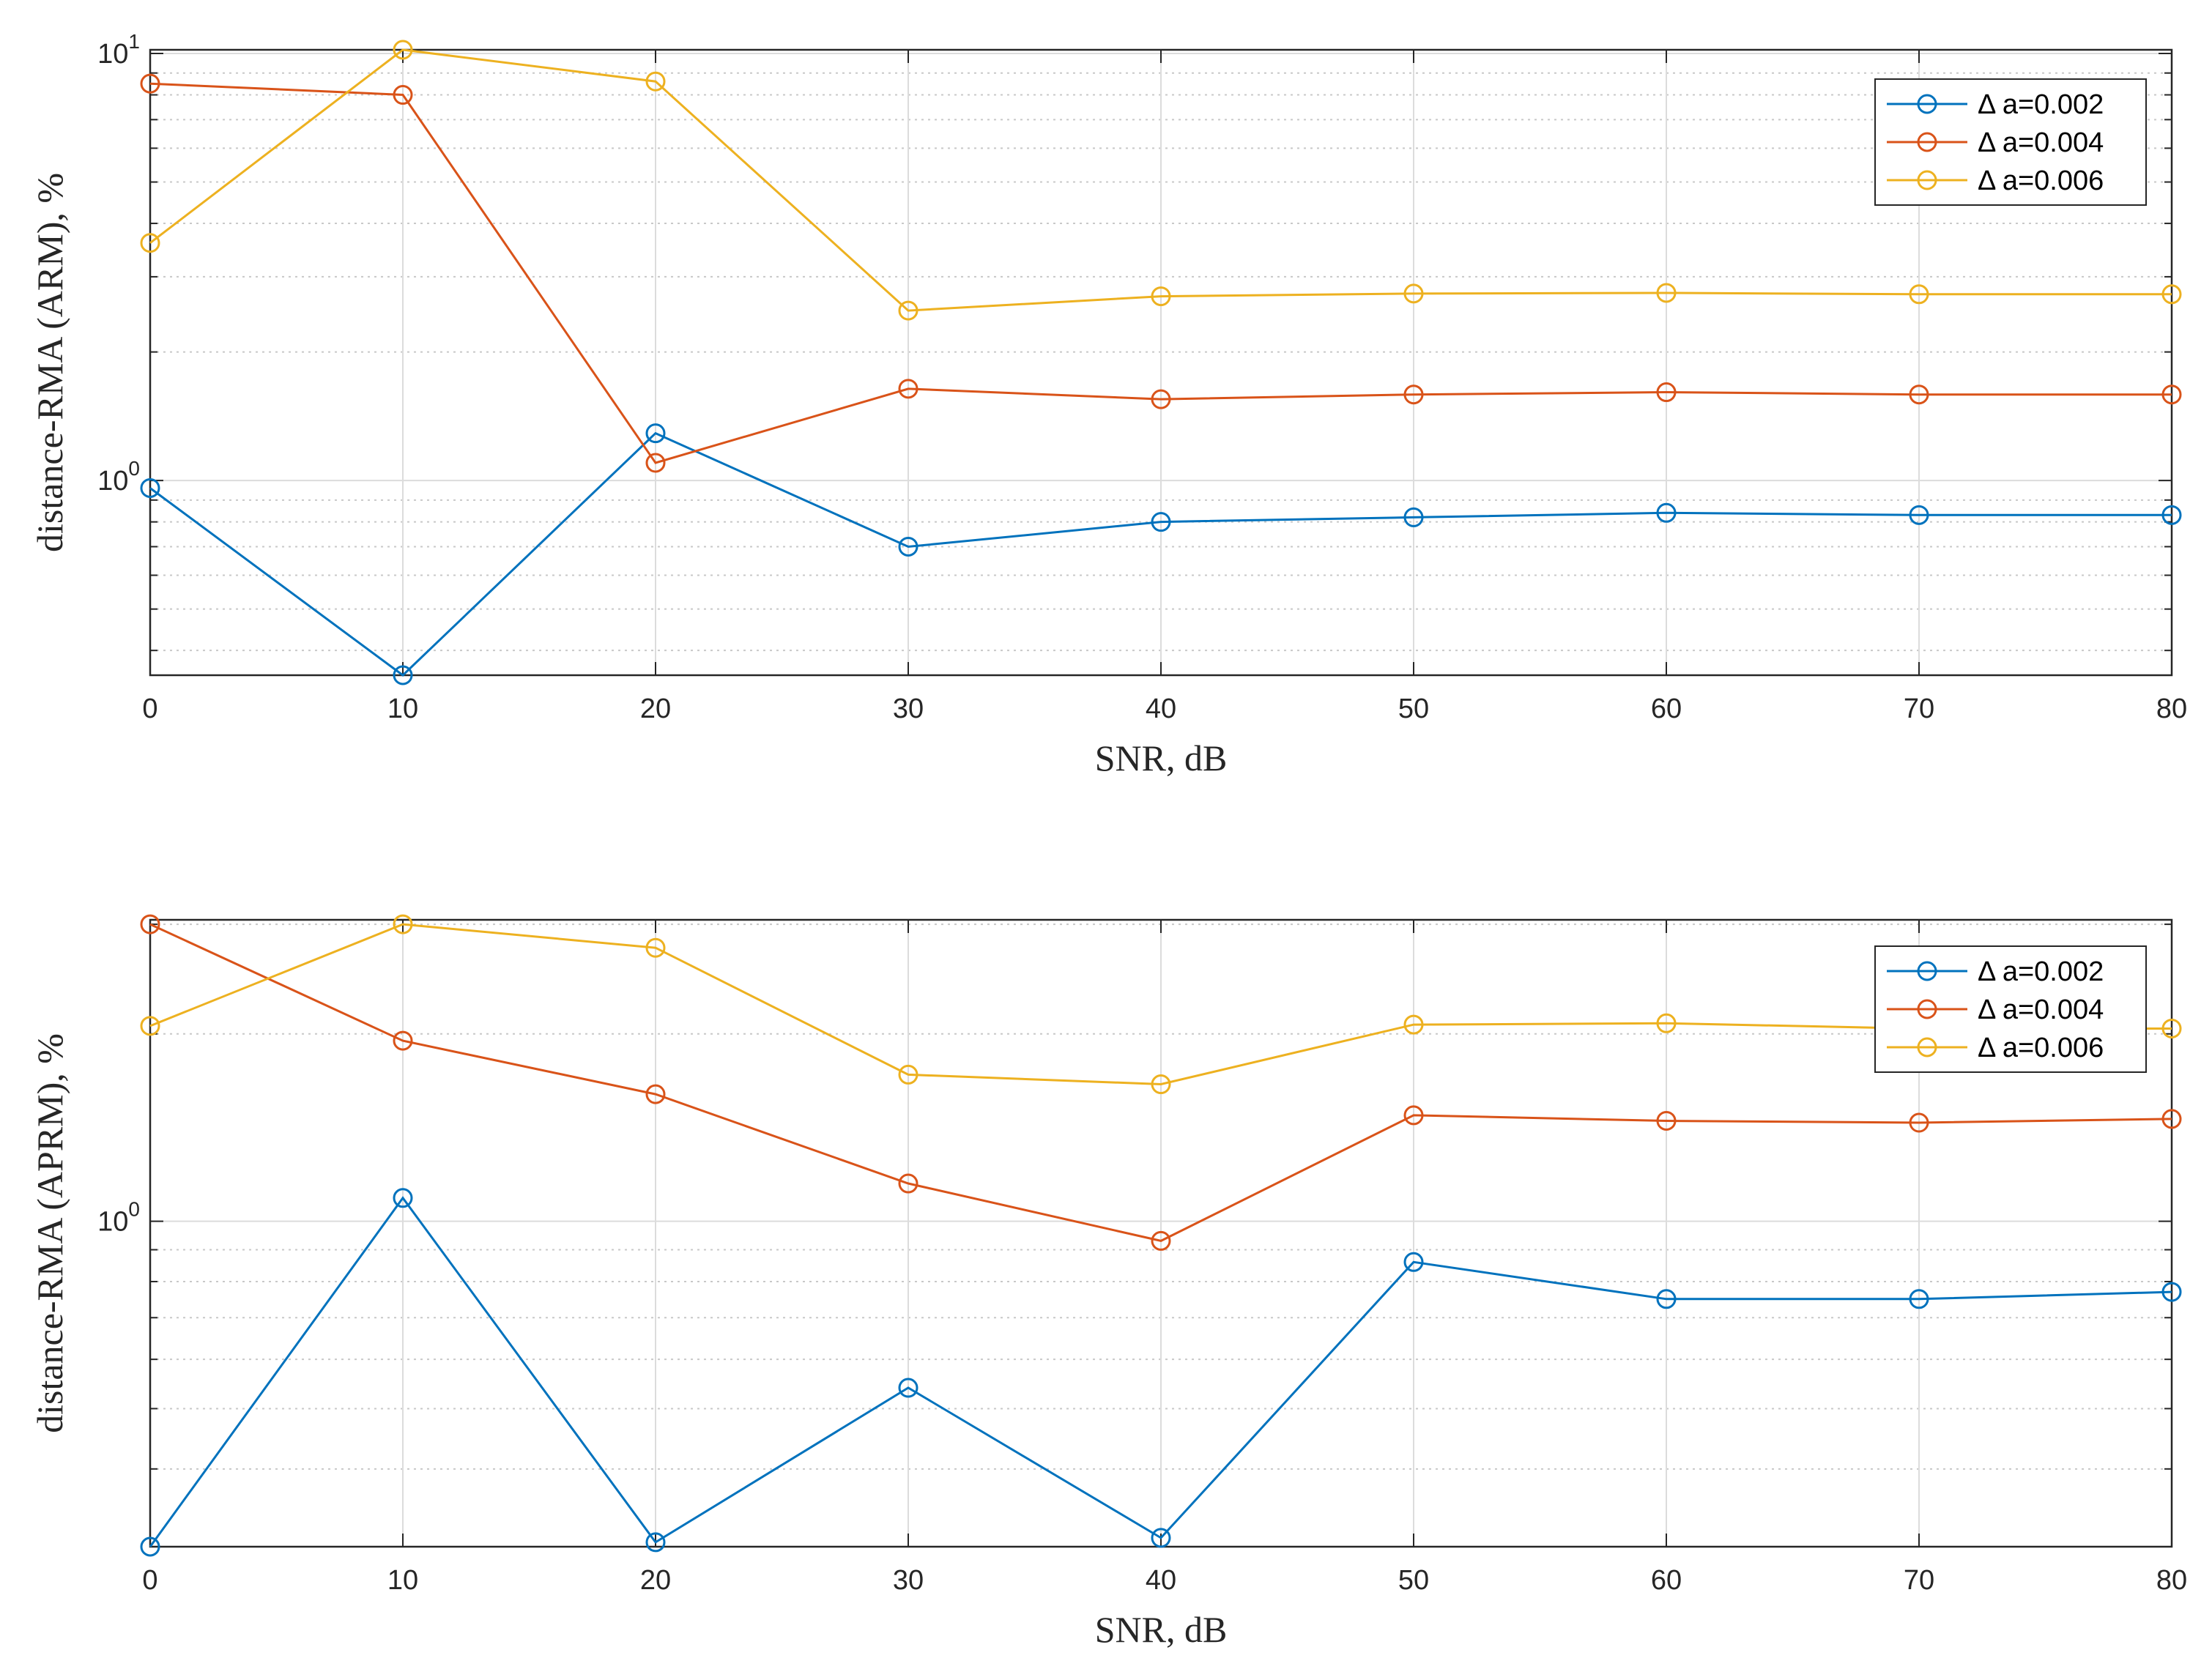 The image size is (2212, 1669). Describe the element at coordinates (2041, 142) in the screenshot. I see `legend-label: Δ a=0.004` at that location.